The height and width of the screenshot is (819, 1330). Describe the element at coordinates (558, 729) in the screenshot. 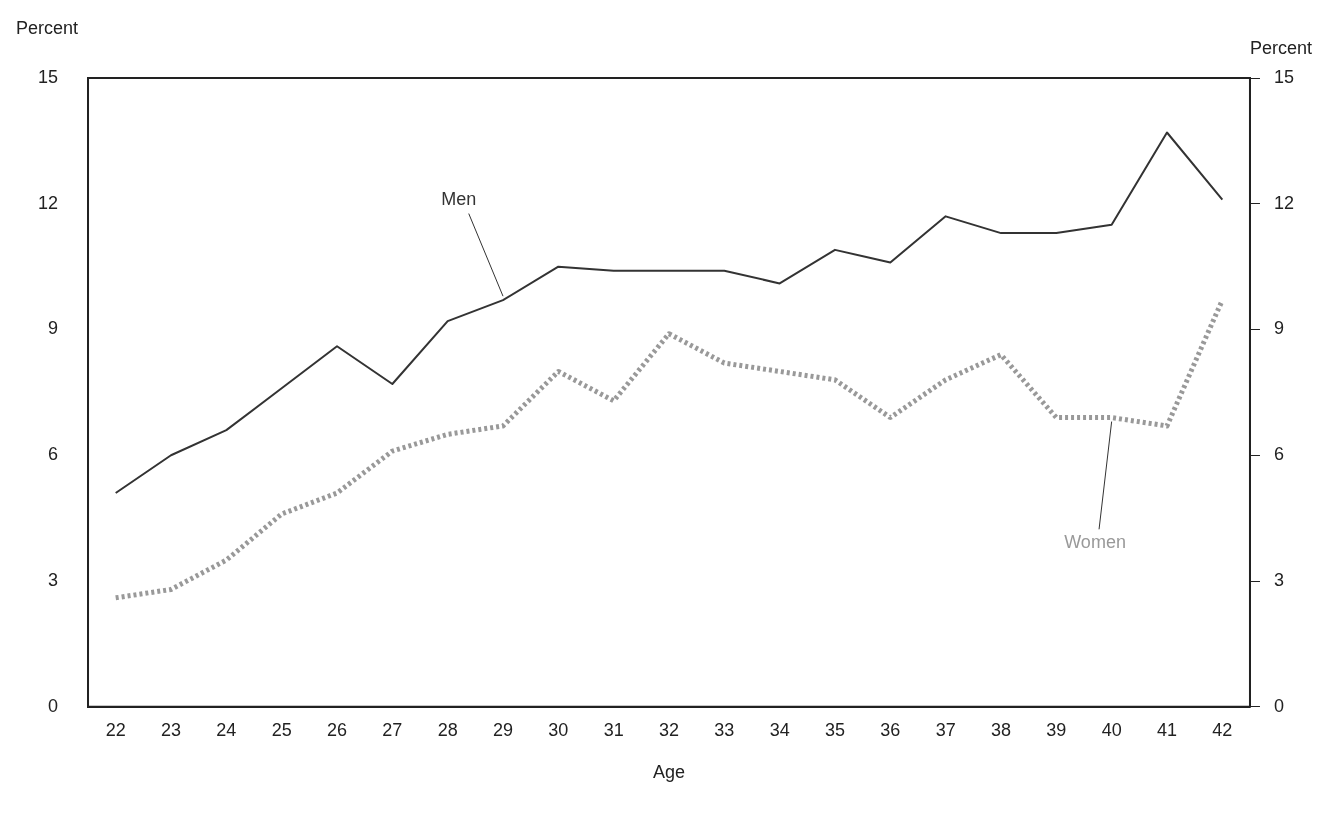

I see `x-tick-label: 30` at that location.